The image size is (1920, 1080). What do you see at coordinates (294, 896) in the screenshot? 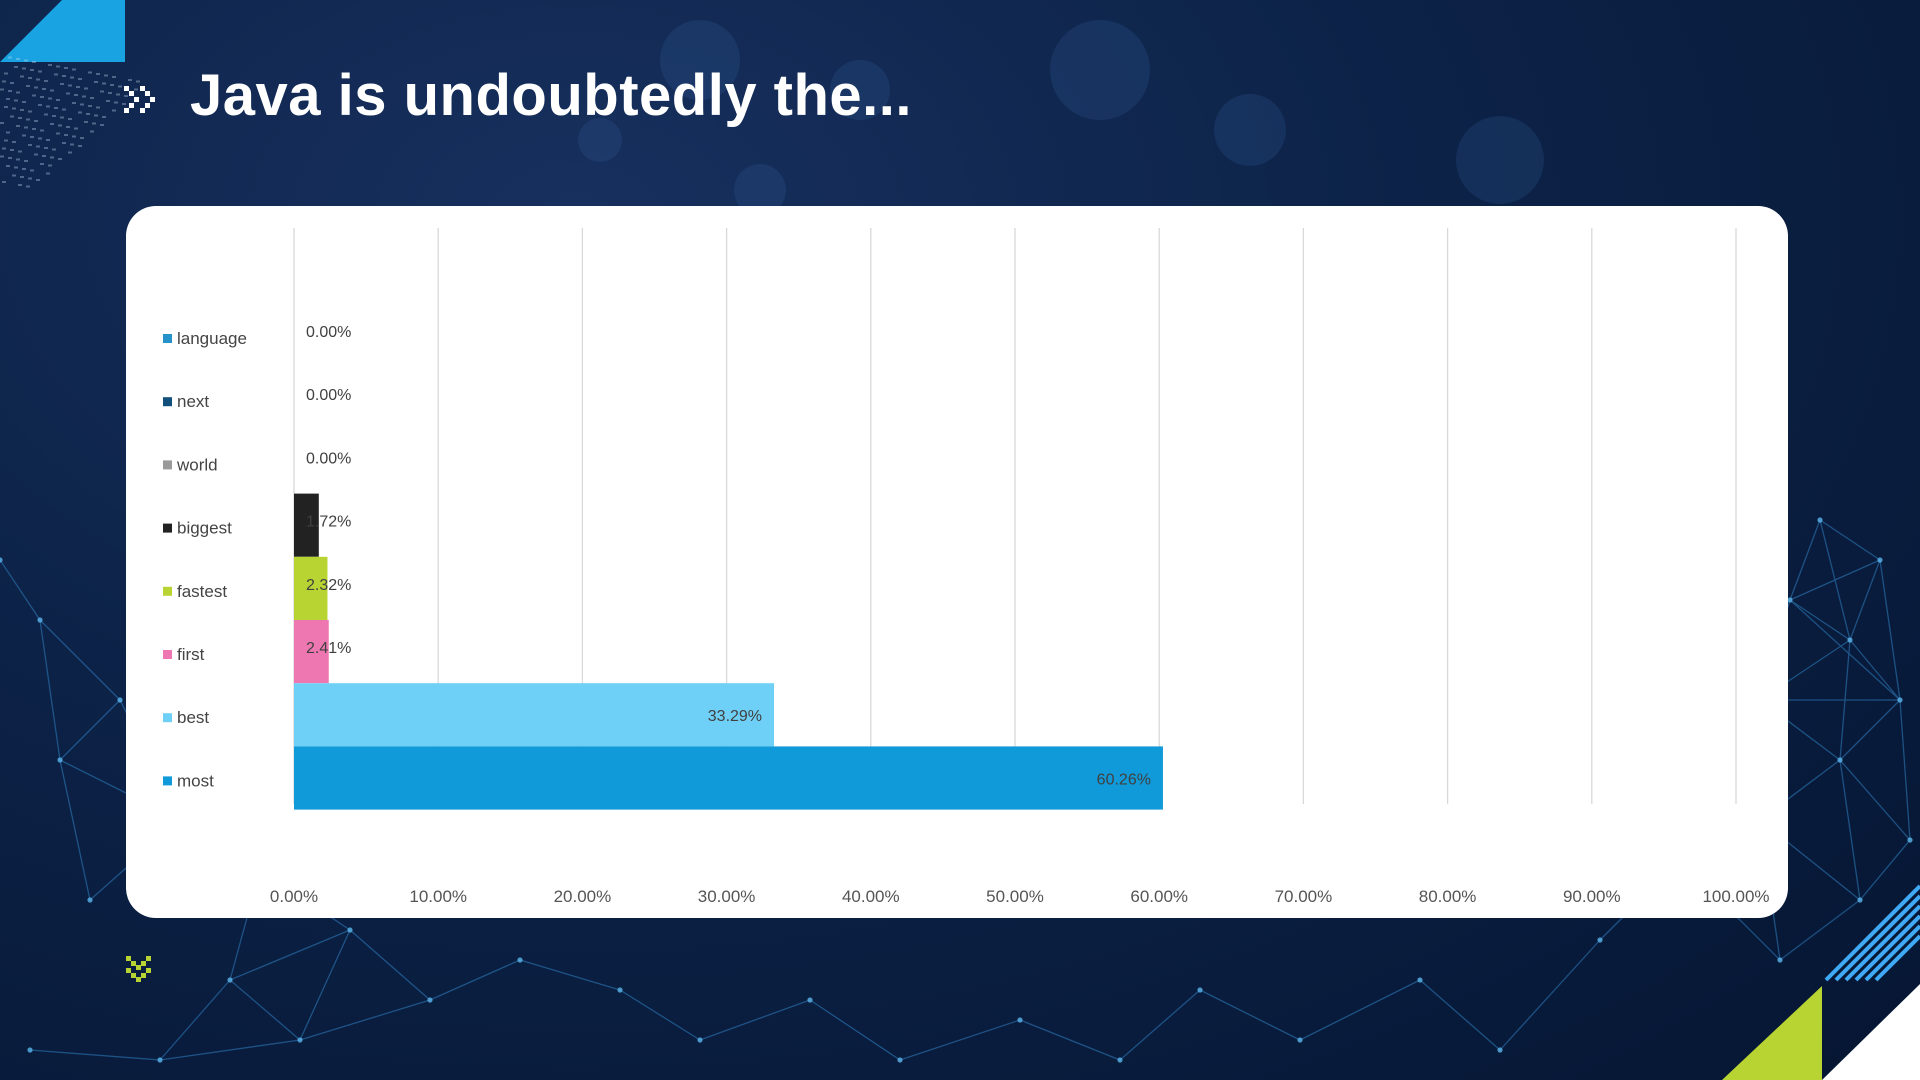
I see `x-tick-label: 0.00%` at bounding box center [294, 896].